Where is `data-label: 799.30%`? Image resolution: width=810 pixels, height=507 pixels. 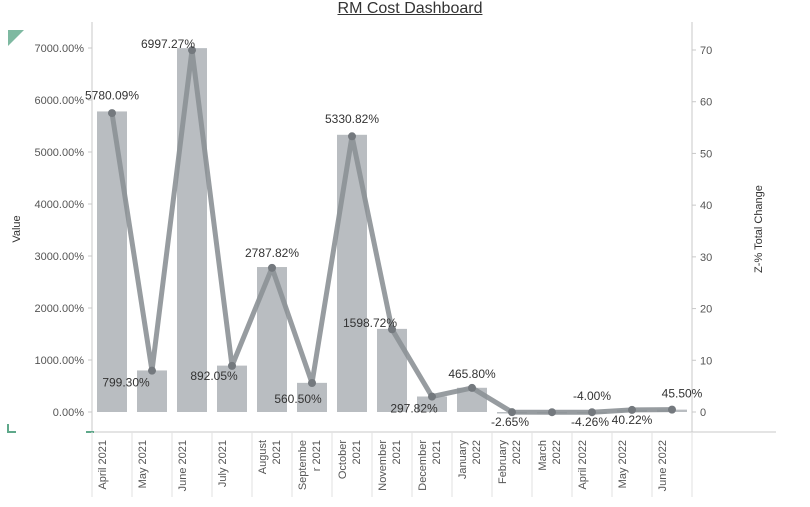 data-label: 799.30% is located at coordinates (126, 383).